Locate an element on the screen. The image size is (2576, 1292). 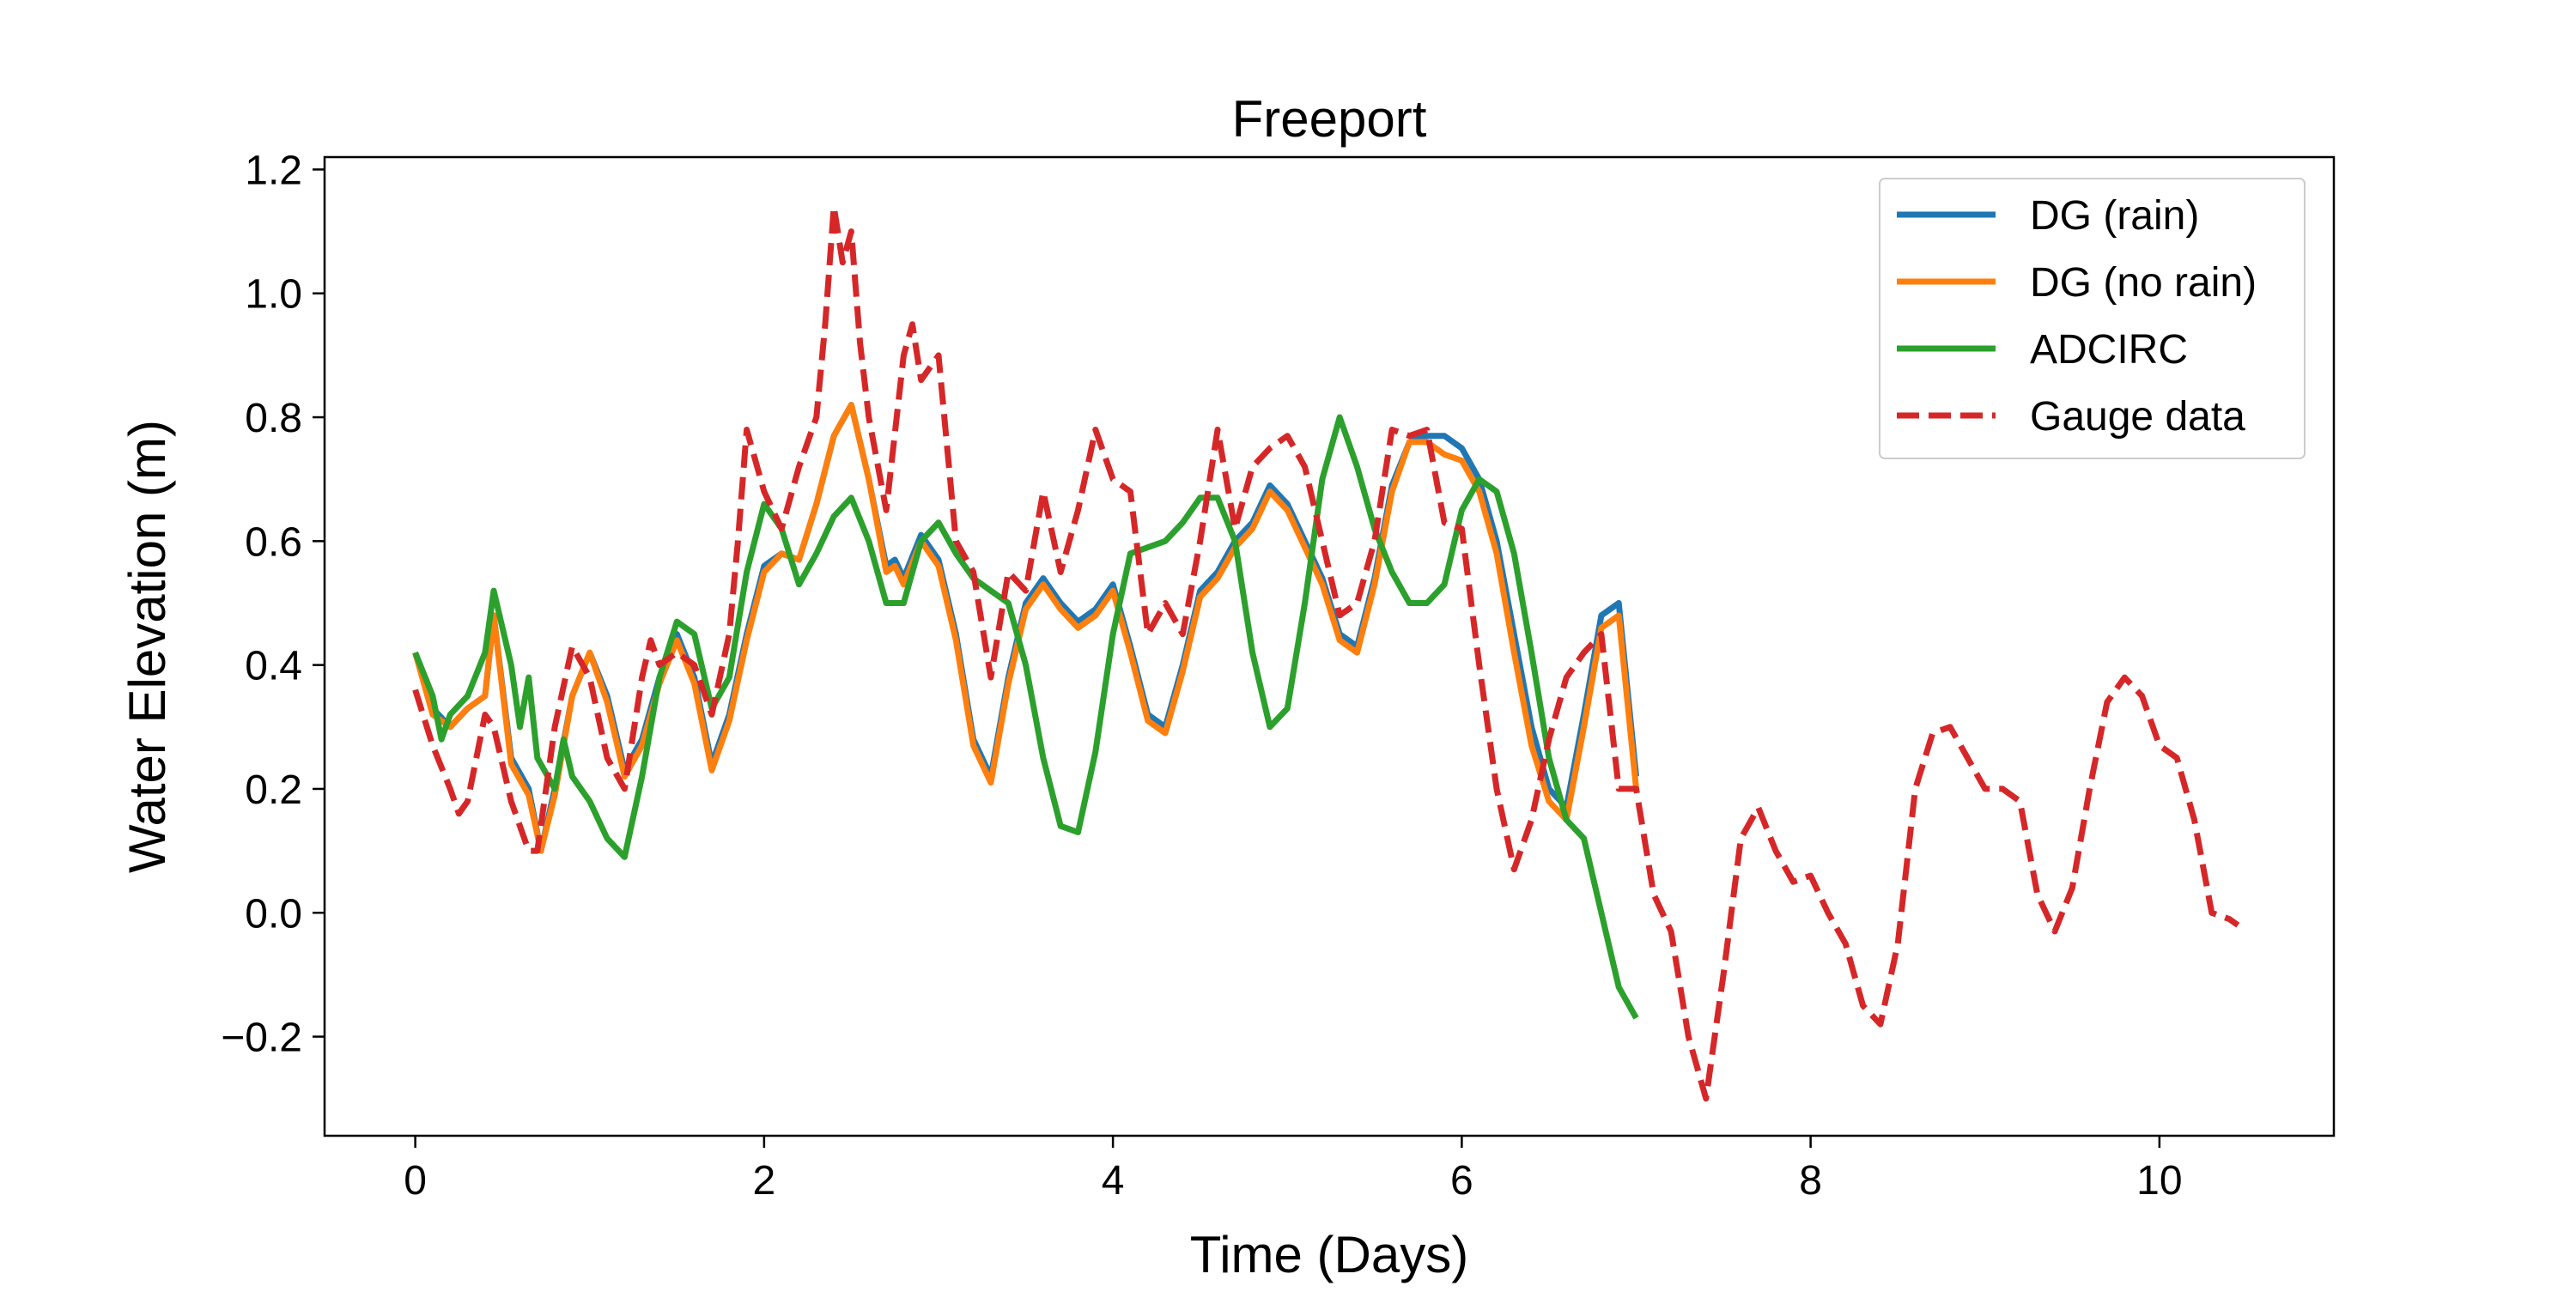
legend-label: ADCIRC is located at coordinates (2109, 350).